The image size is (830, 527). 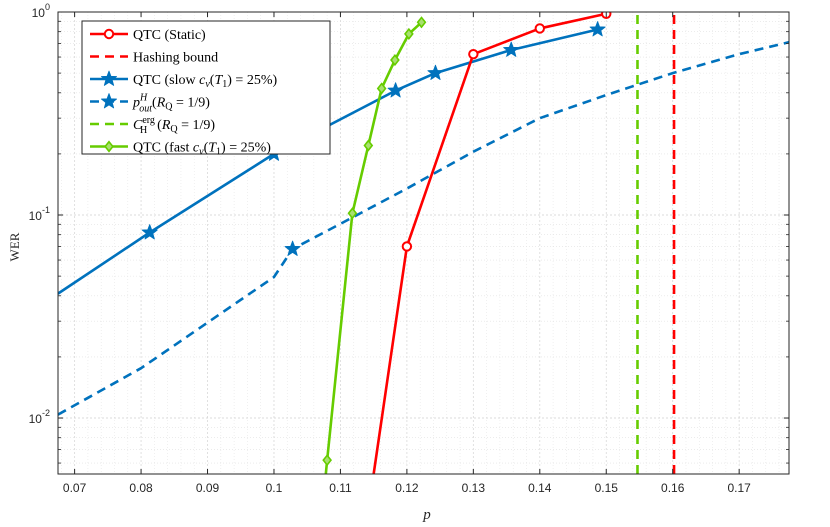 I want to click on legend-box, so click(x=206, y=87).